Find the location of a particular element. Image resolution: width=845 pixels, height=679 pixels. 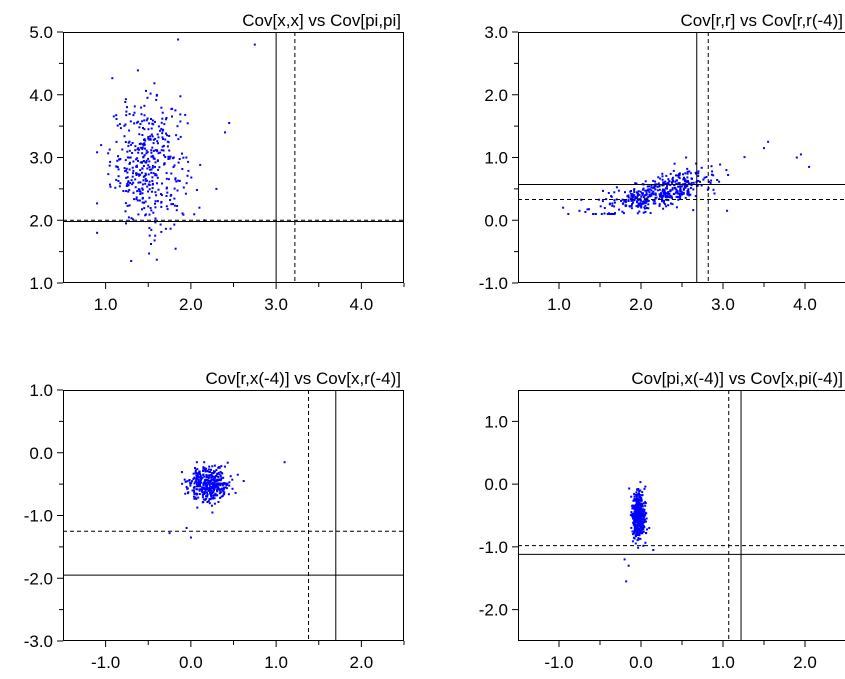

y-tick-label: 0.0 is located at coordinates (496, 220).